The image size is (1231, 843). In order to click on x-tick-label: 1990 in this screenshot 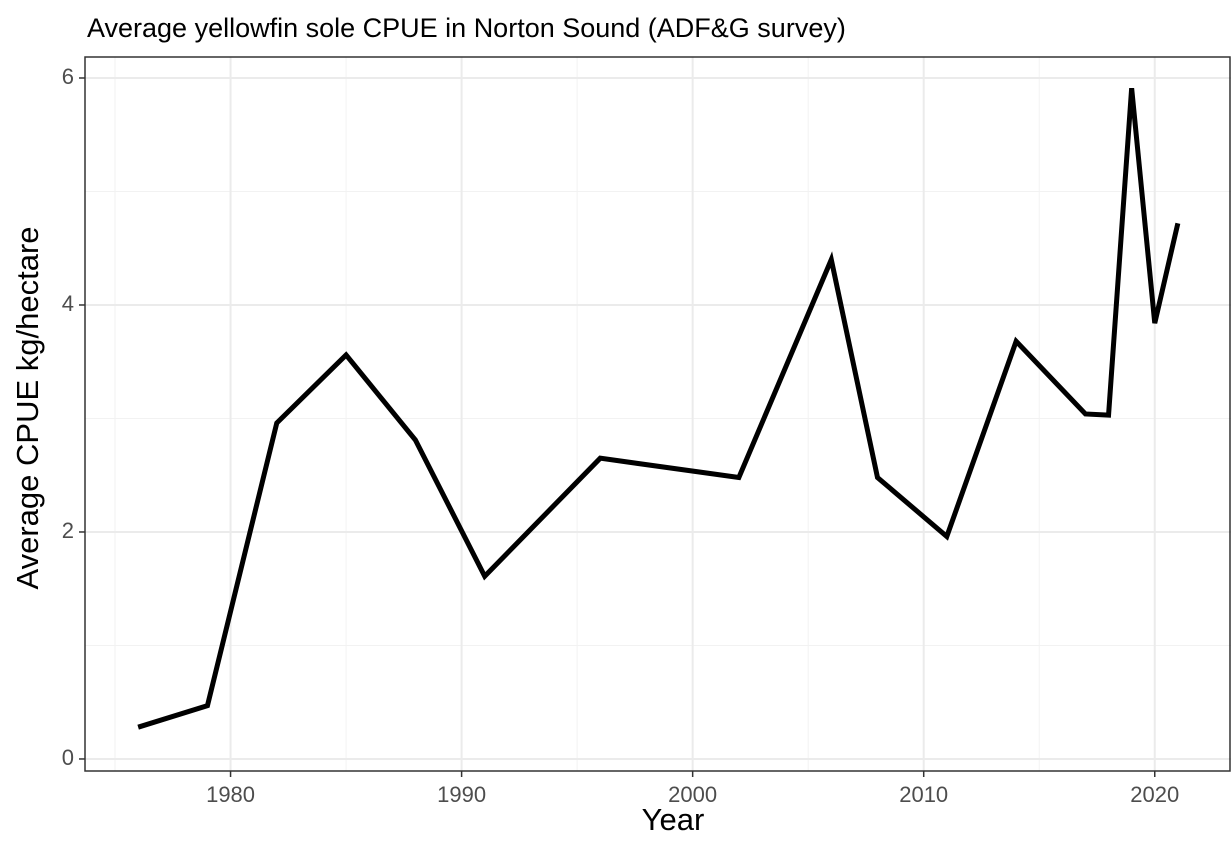, I will do `click(461, 794)`.